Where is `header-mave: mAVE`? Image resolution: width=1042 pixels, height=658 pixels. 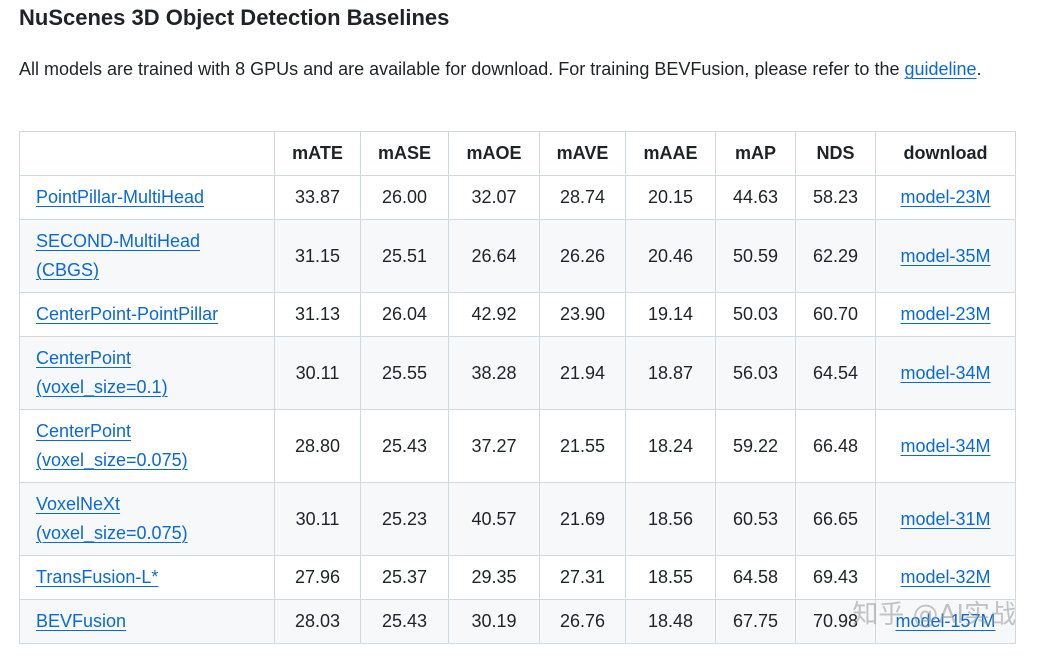 header-mave: mAVE is located at coordinates (582, 153).